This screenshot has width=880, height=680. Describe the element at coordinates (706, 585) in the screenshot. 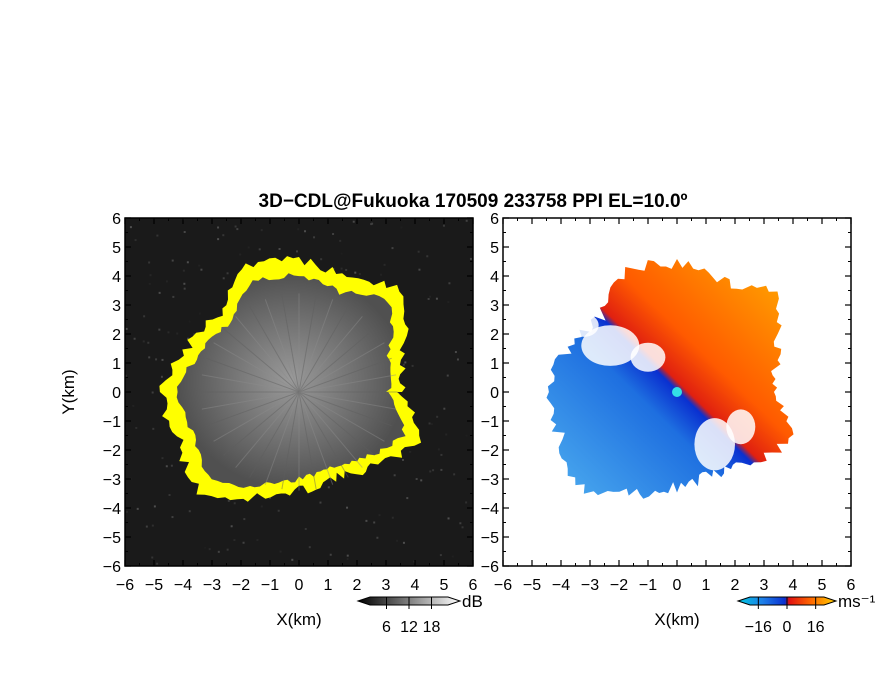

I see `velocity-xtick-label: 1` at that location.